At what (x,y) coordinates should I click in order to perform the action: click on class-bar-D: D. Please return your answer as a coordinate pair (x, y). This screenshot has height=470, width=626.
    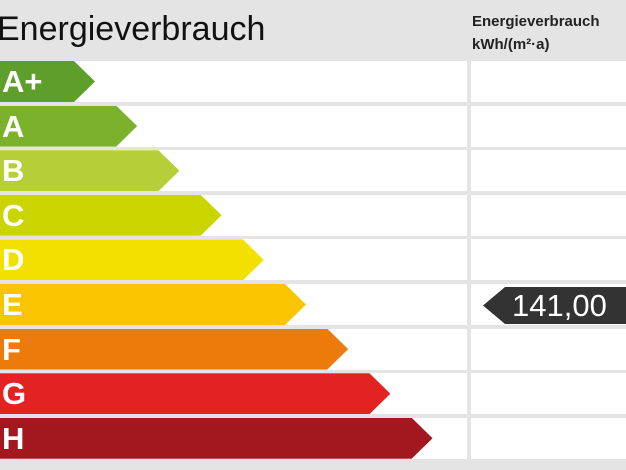
    Looking at the image, I should click on (132, 260).